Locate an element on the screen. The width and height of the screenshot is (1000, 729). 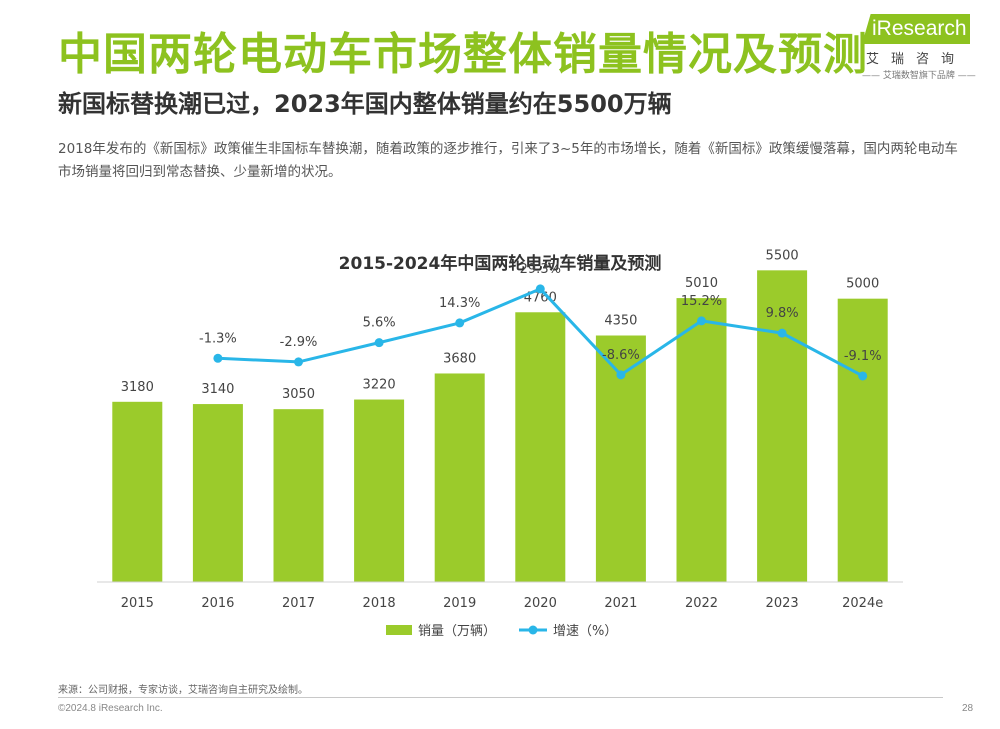
x-tick-label: 2023 is located at coordinates (782, 603).